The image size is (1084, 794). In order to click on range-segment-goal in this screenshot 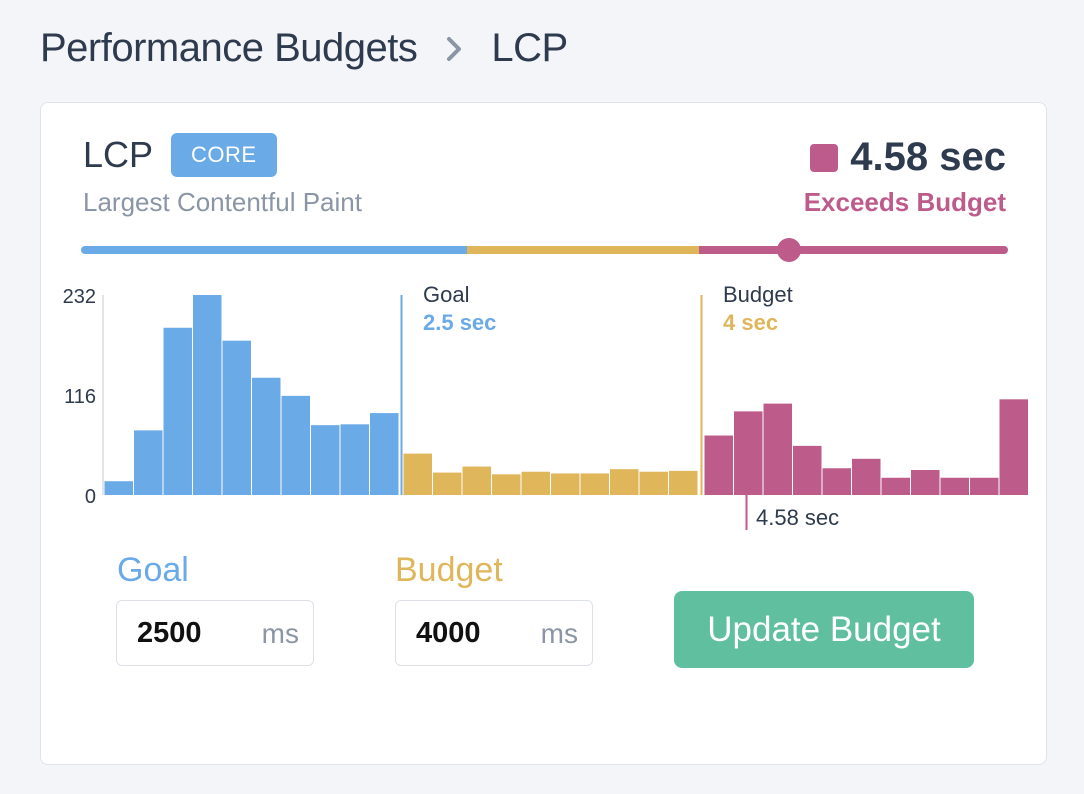, I will do `click(274, 250)`.